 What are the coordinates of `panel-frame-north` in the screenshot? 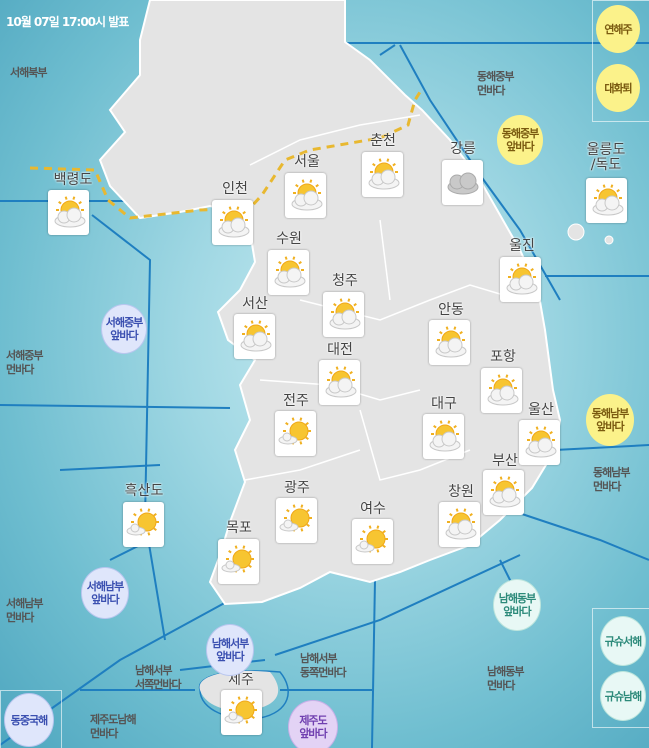 It's located at (620, 61).